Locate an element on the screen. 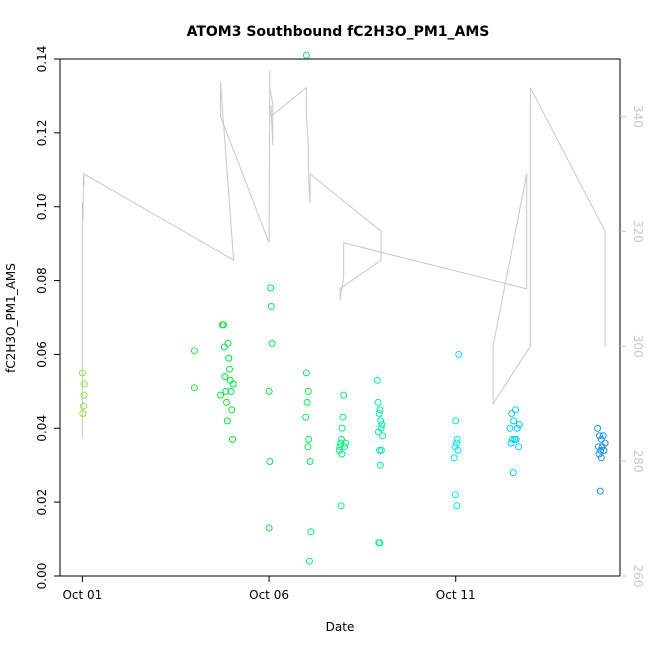 This screenshot has width=650, height=650. y-tick-label: 0.06 is located at coordinates (42, 354).